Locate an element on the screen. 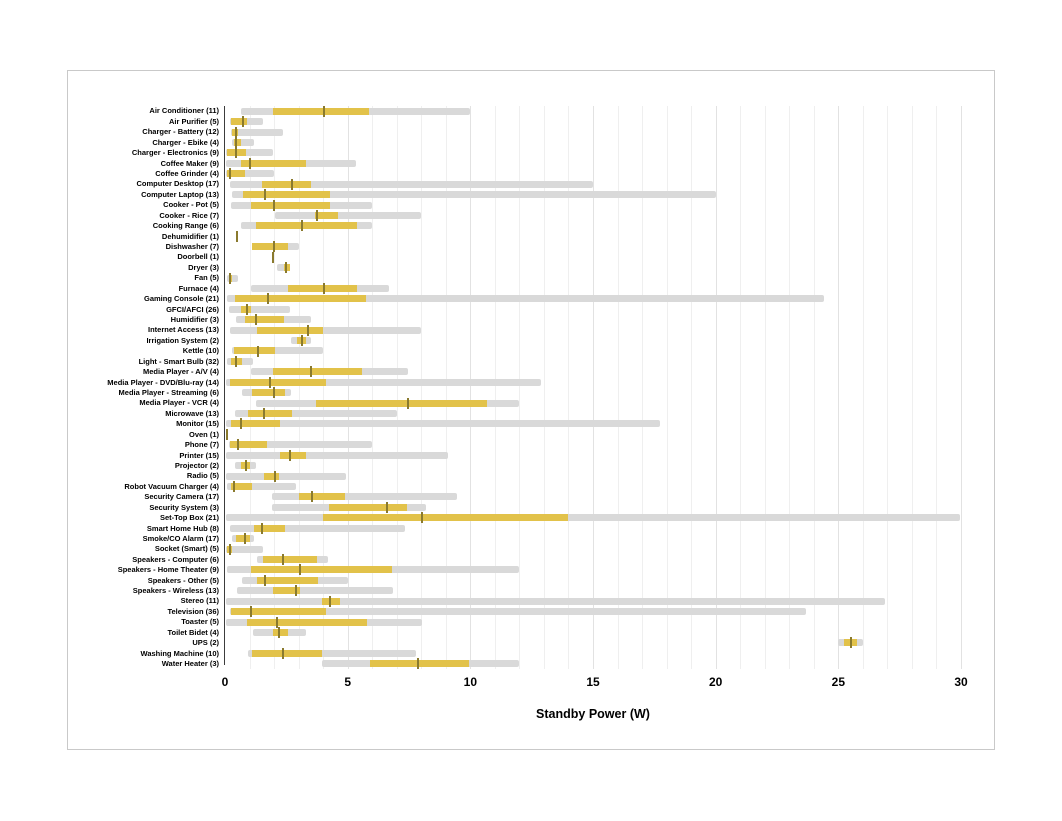 This screenshot has width=1062, height=821. y-axis-label: Cooking Range (6) is located at coordinates (185, 226).